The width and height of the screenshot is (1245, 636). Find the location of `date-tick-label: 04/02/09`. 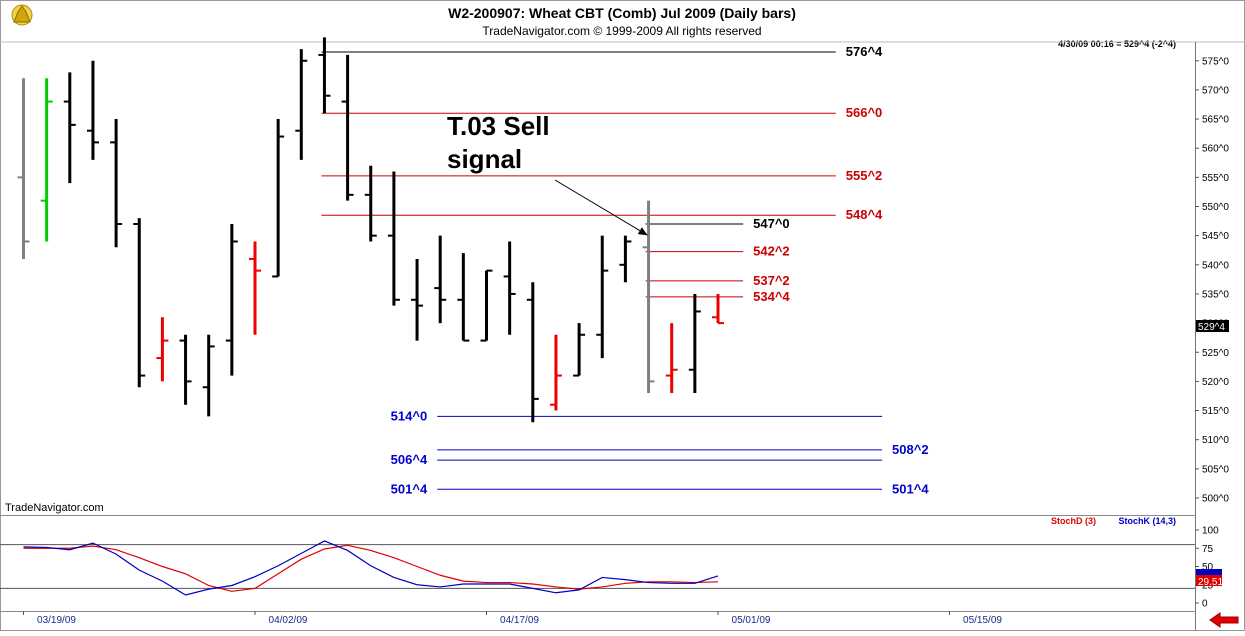

date-tick-label: 04/02/09 is located at coordinates (288, 620).